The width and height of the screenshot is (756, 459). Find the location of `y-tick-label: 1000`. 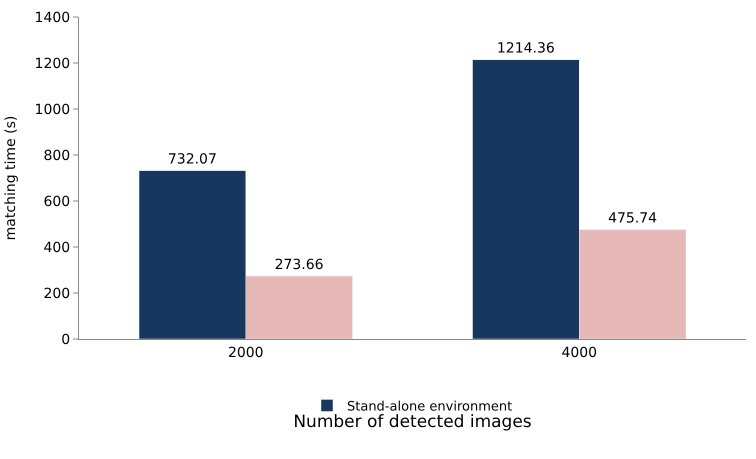

y-tick-label: 1000 is located at coordinates (52, 110).